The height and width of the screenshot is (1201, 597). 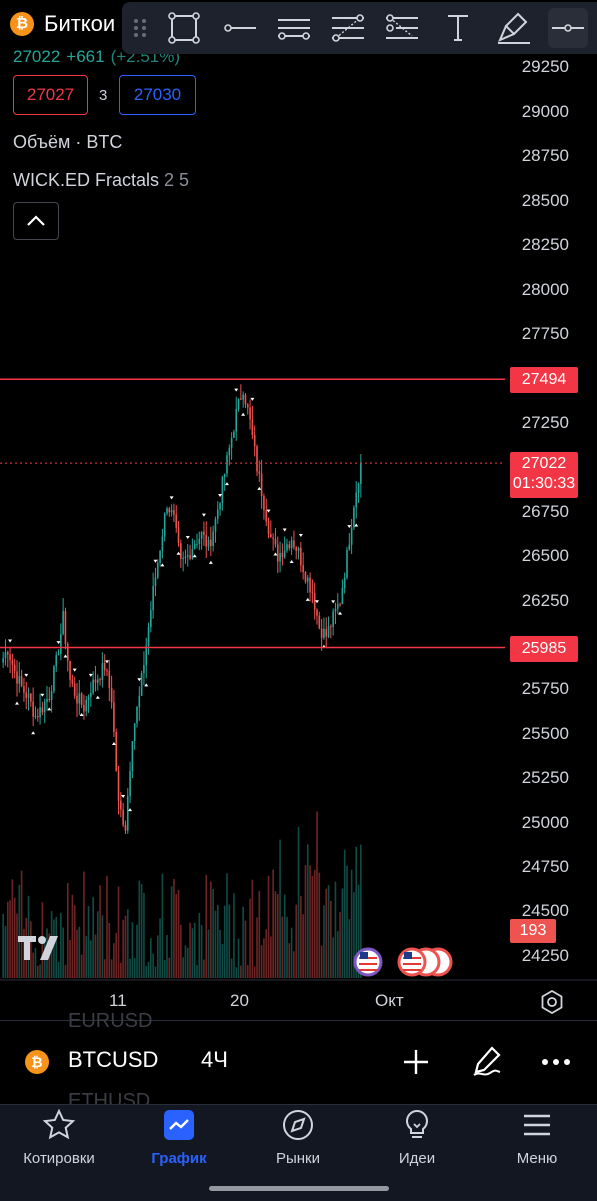 What do you see at coordinates (179, 1143) in the screenshot?
I see `nav-chart: График` at bounding box center [179, 1143].